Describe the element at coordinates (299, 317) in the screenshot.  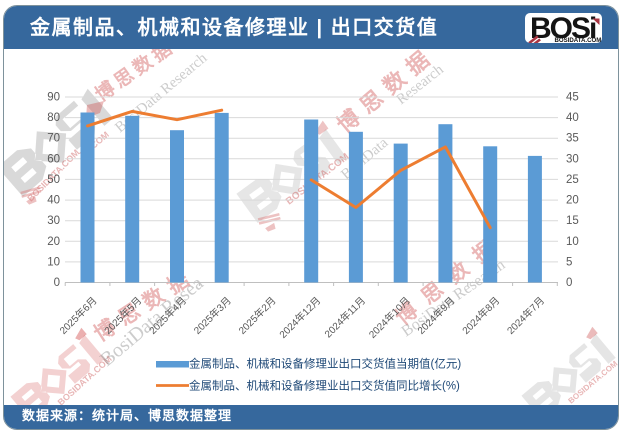
I see `svg-text: 2024年12月` at that location.